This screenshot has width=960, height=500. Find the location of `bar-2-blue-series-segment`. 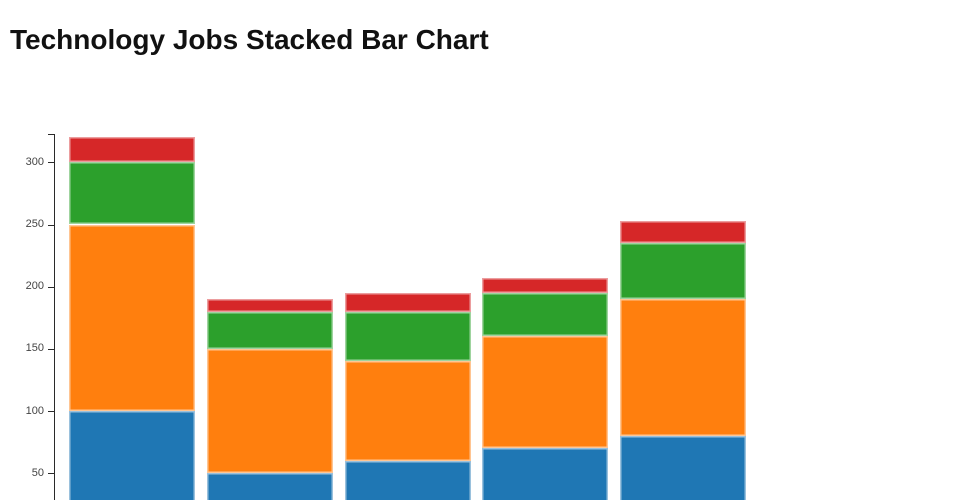

bar-2-blue-series-segment is located at coordinates (269, 486).